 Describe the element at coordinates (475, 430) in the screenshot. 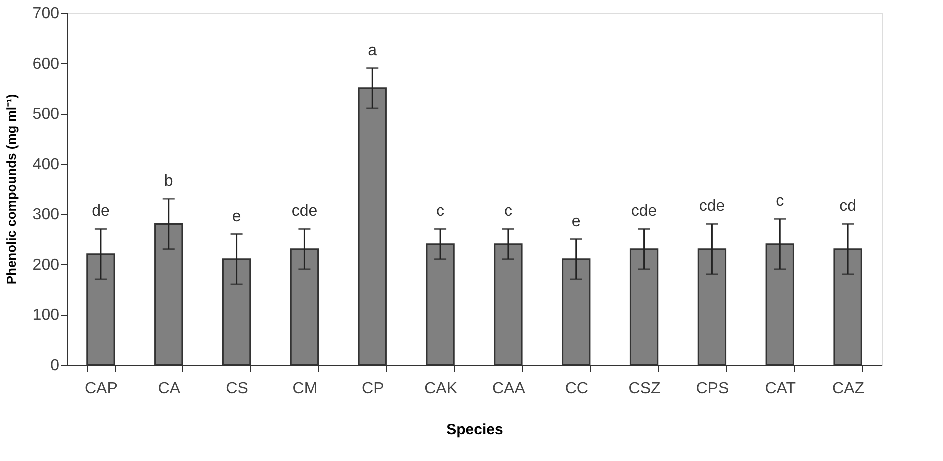

I see `x-axis-title: Species` at that location.